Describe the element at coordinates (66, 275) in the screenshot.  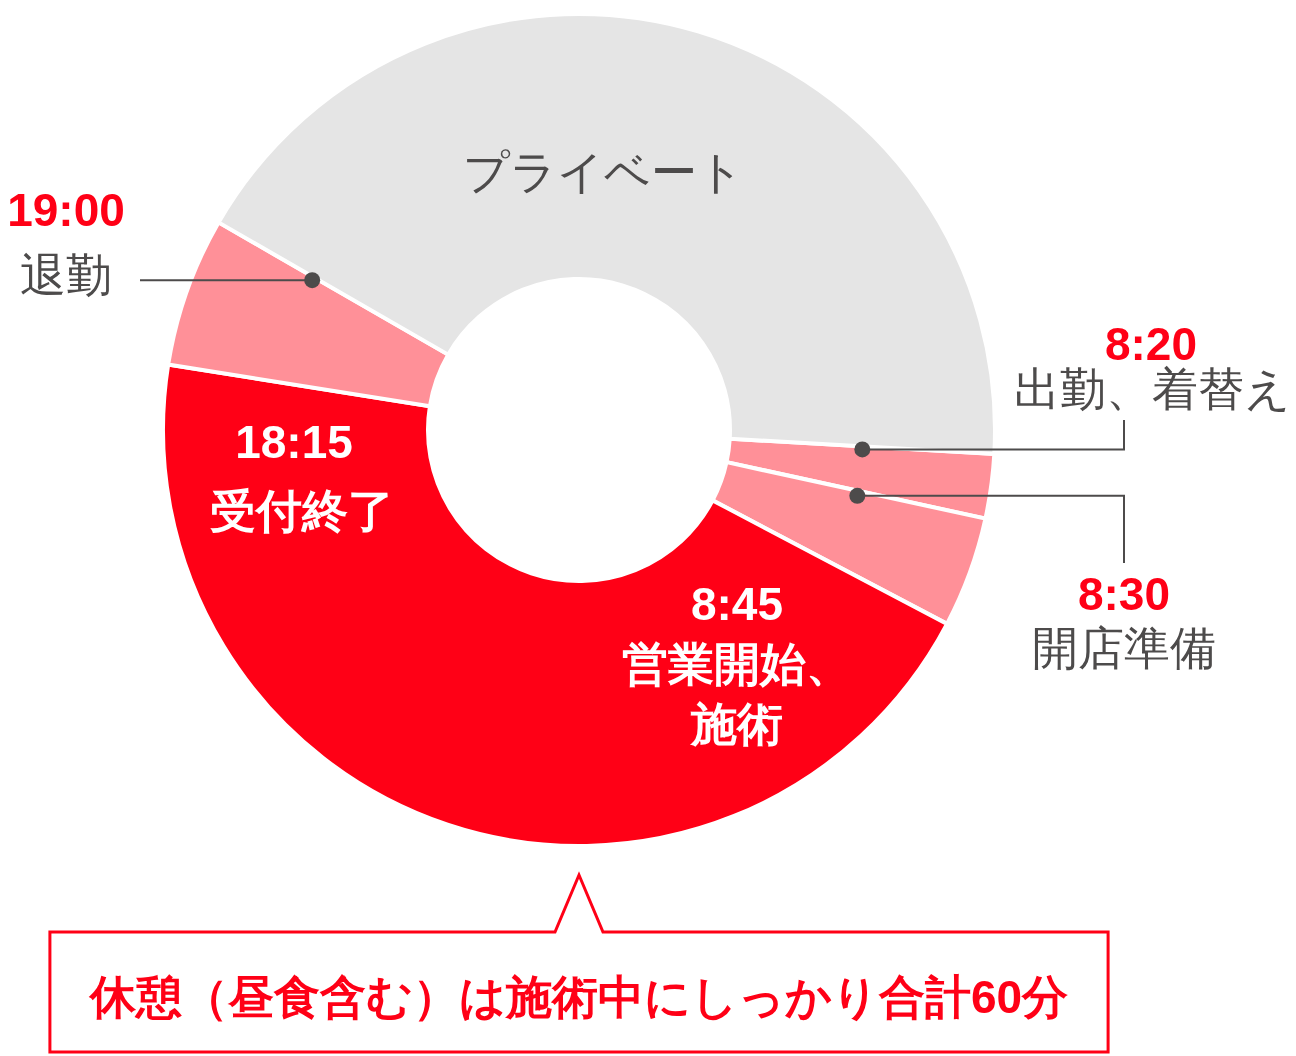
I see `slice-label: 退勤` at that location.